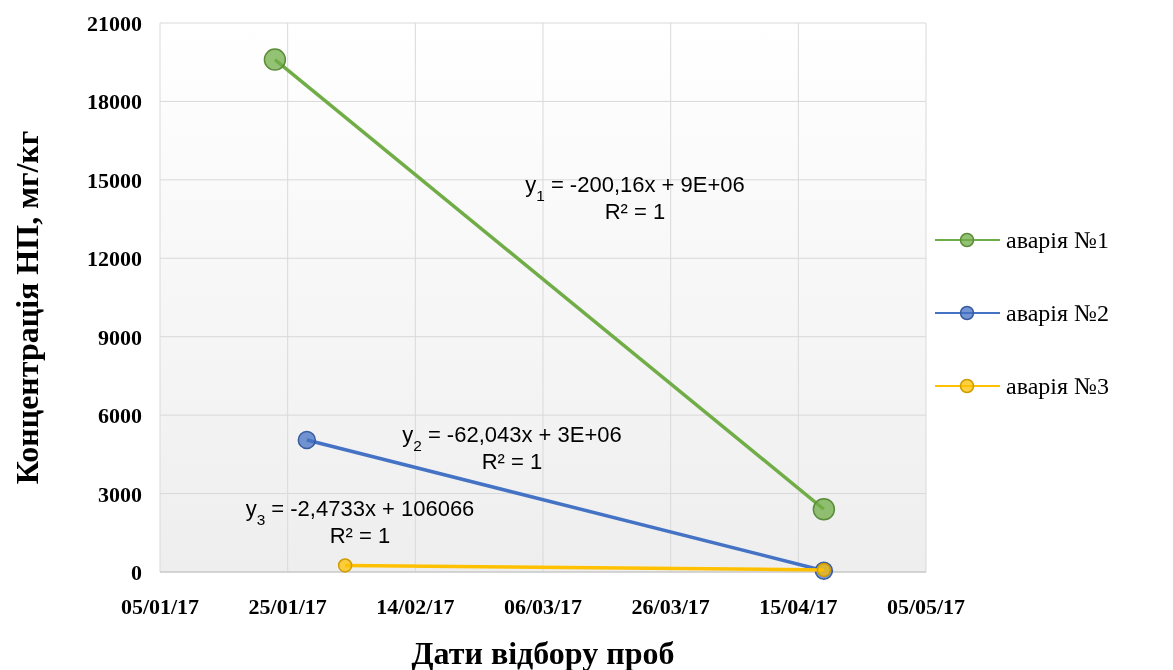 Image resolution: width=1173 pixels, height=670 pixels. What do you see at coordinates (27, 307) in the screenshot?
I see `y-axis-title: Концентрація НП, мг/кг` at bounding box center [27, 307].